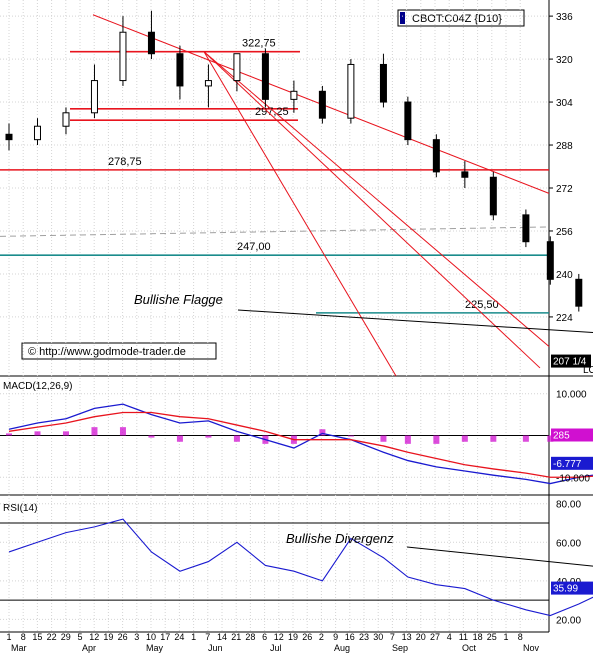 The image size is (593, 655). I want to click on x-tick-label: 16, so click(350, 637).